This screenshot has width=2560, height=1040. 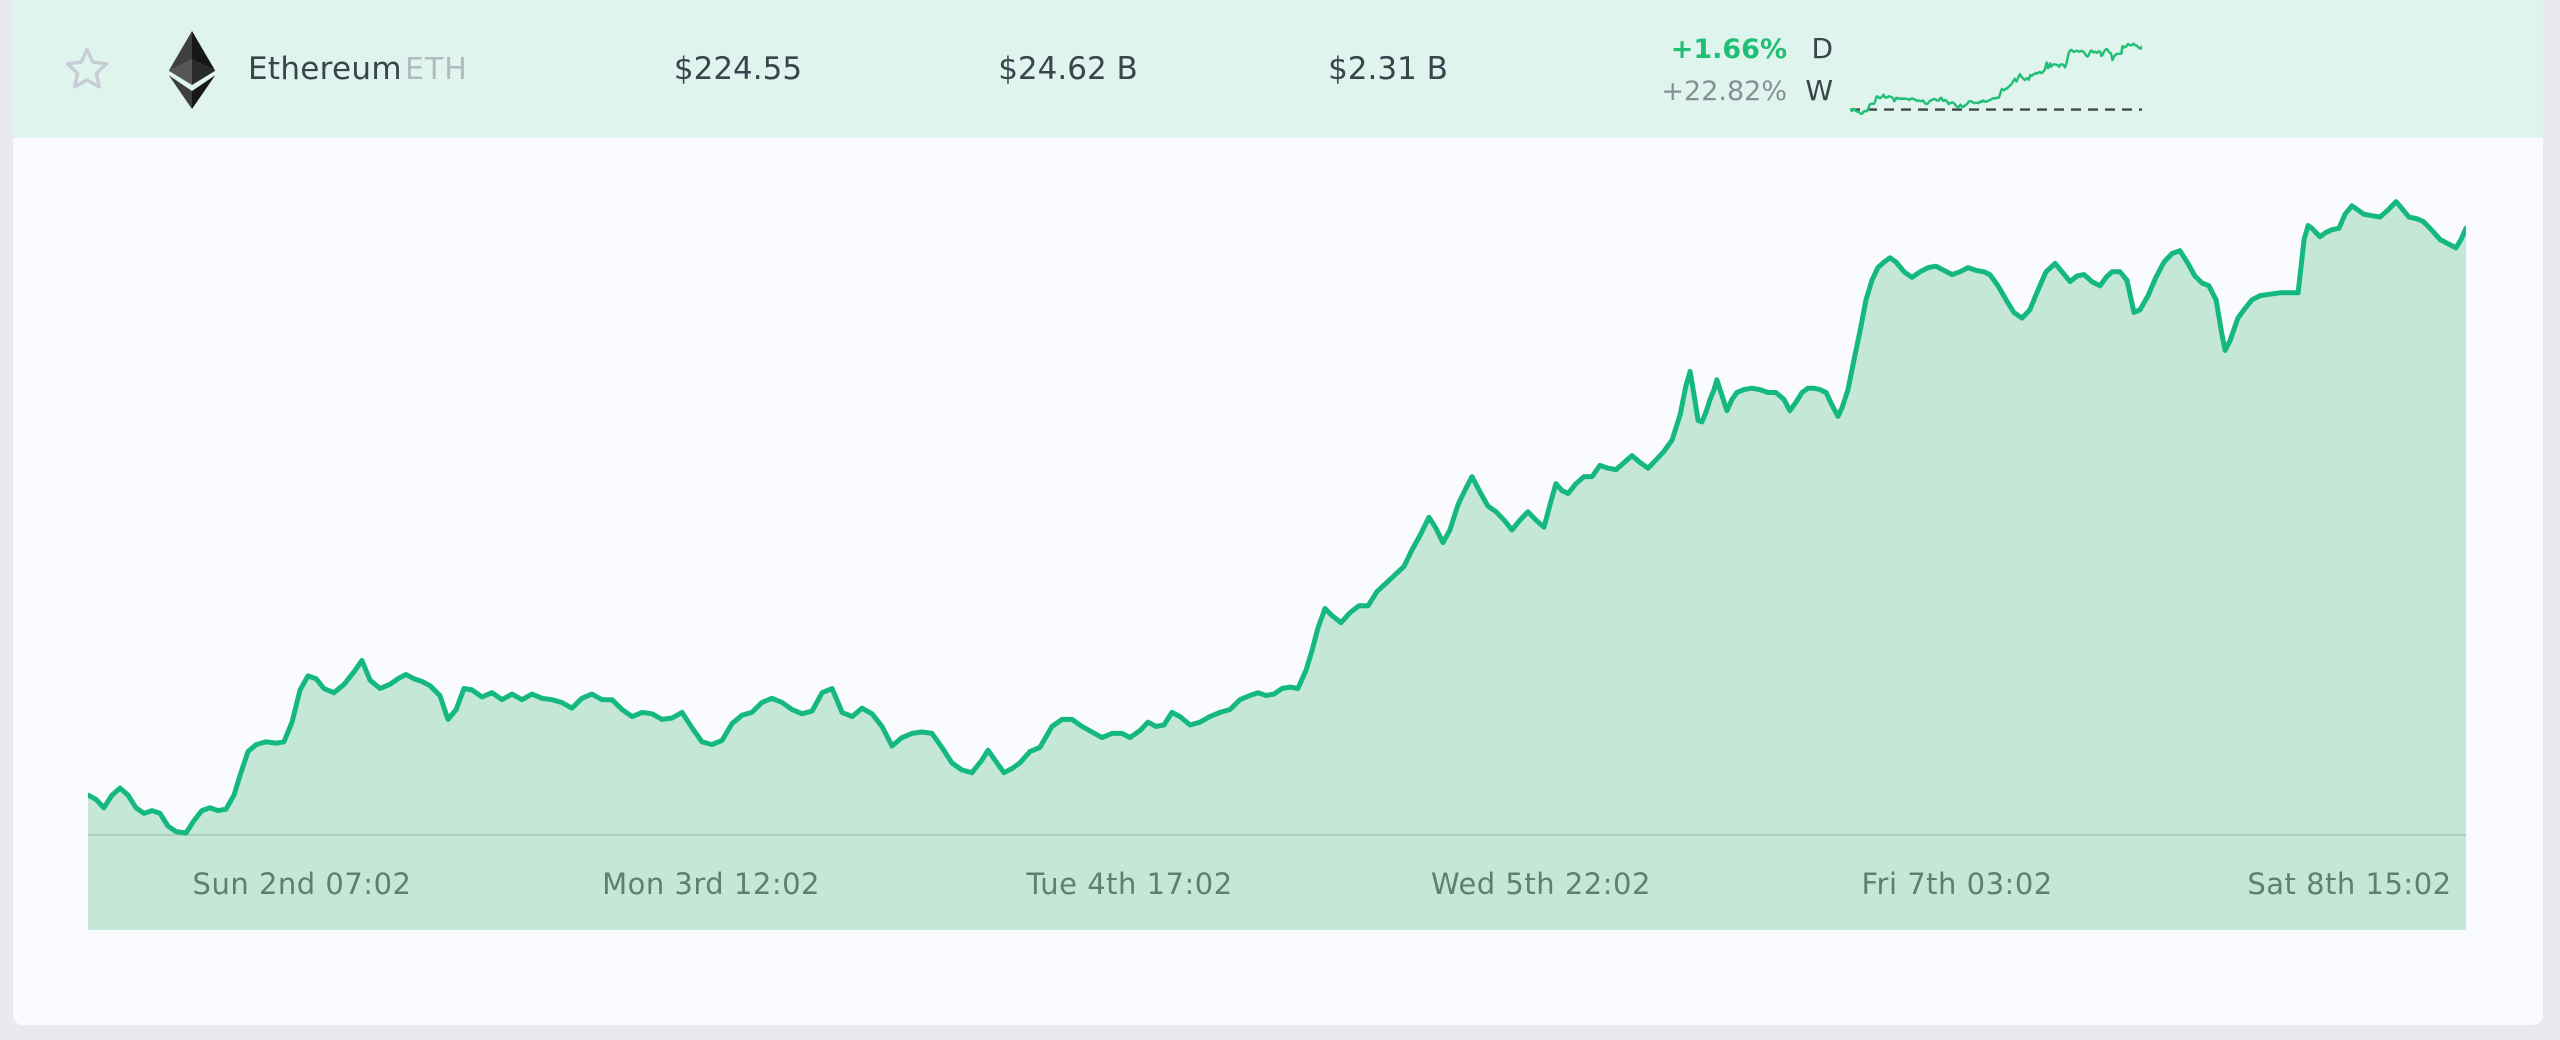 I want to click on sparkline-chart, so click(x=1996, y=78).